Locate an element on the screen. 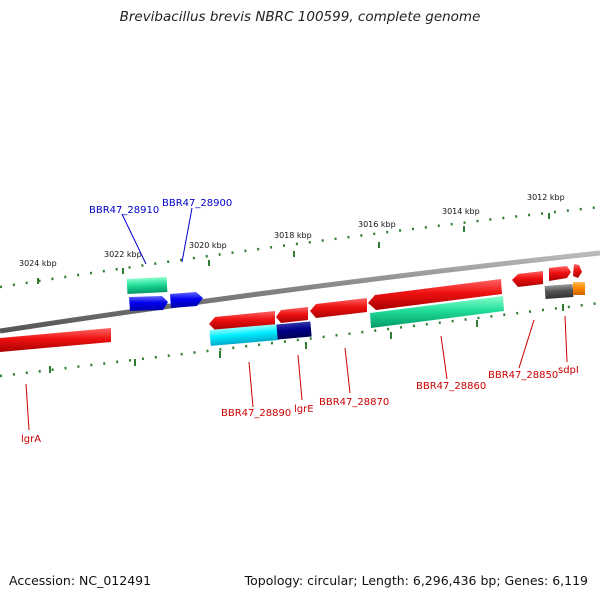 The image size is (600, 600). gene-gray-segment is located at coordinates (559, 291).